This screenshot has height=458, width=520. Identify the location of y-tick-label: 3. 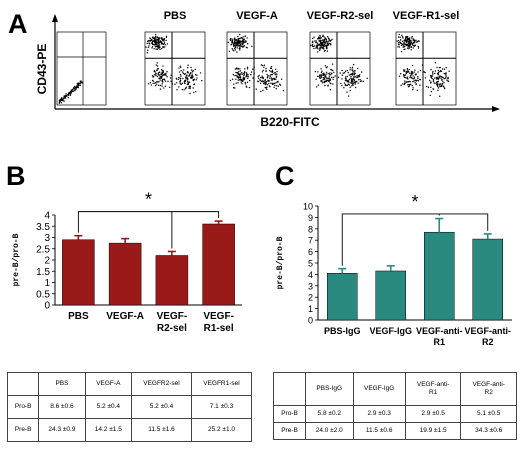
(47, 238).